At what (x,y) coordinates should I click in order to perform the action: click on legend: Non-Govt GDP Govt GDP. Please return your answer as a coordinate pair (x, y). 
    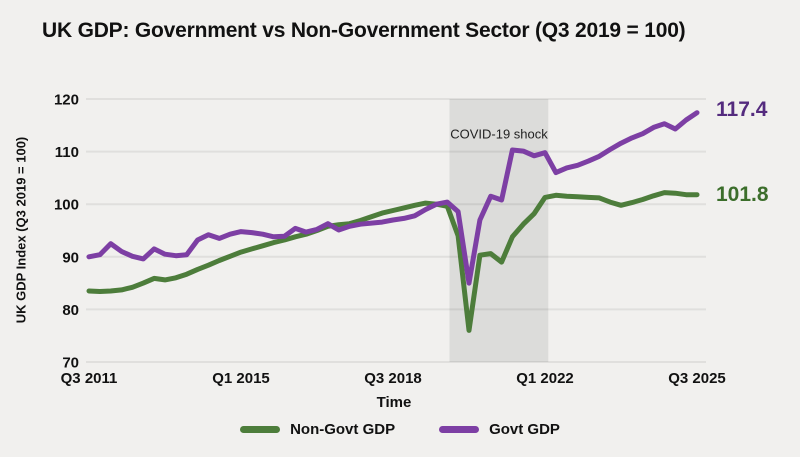
    Looking at the image, I should click on (400, 429).